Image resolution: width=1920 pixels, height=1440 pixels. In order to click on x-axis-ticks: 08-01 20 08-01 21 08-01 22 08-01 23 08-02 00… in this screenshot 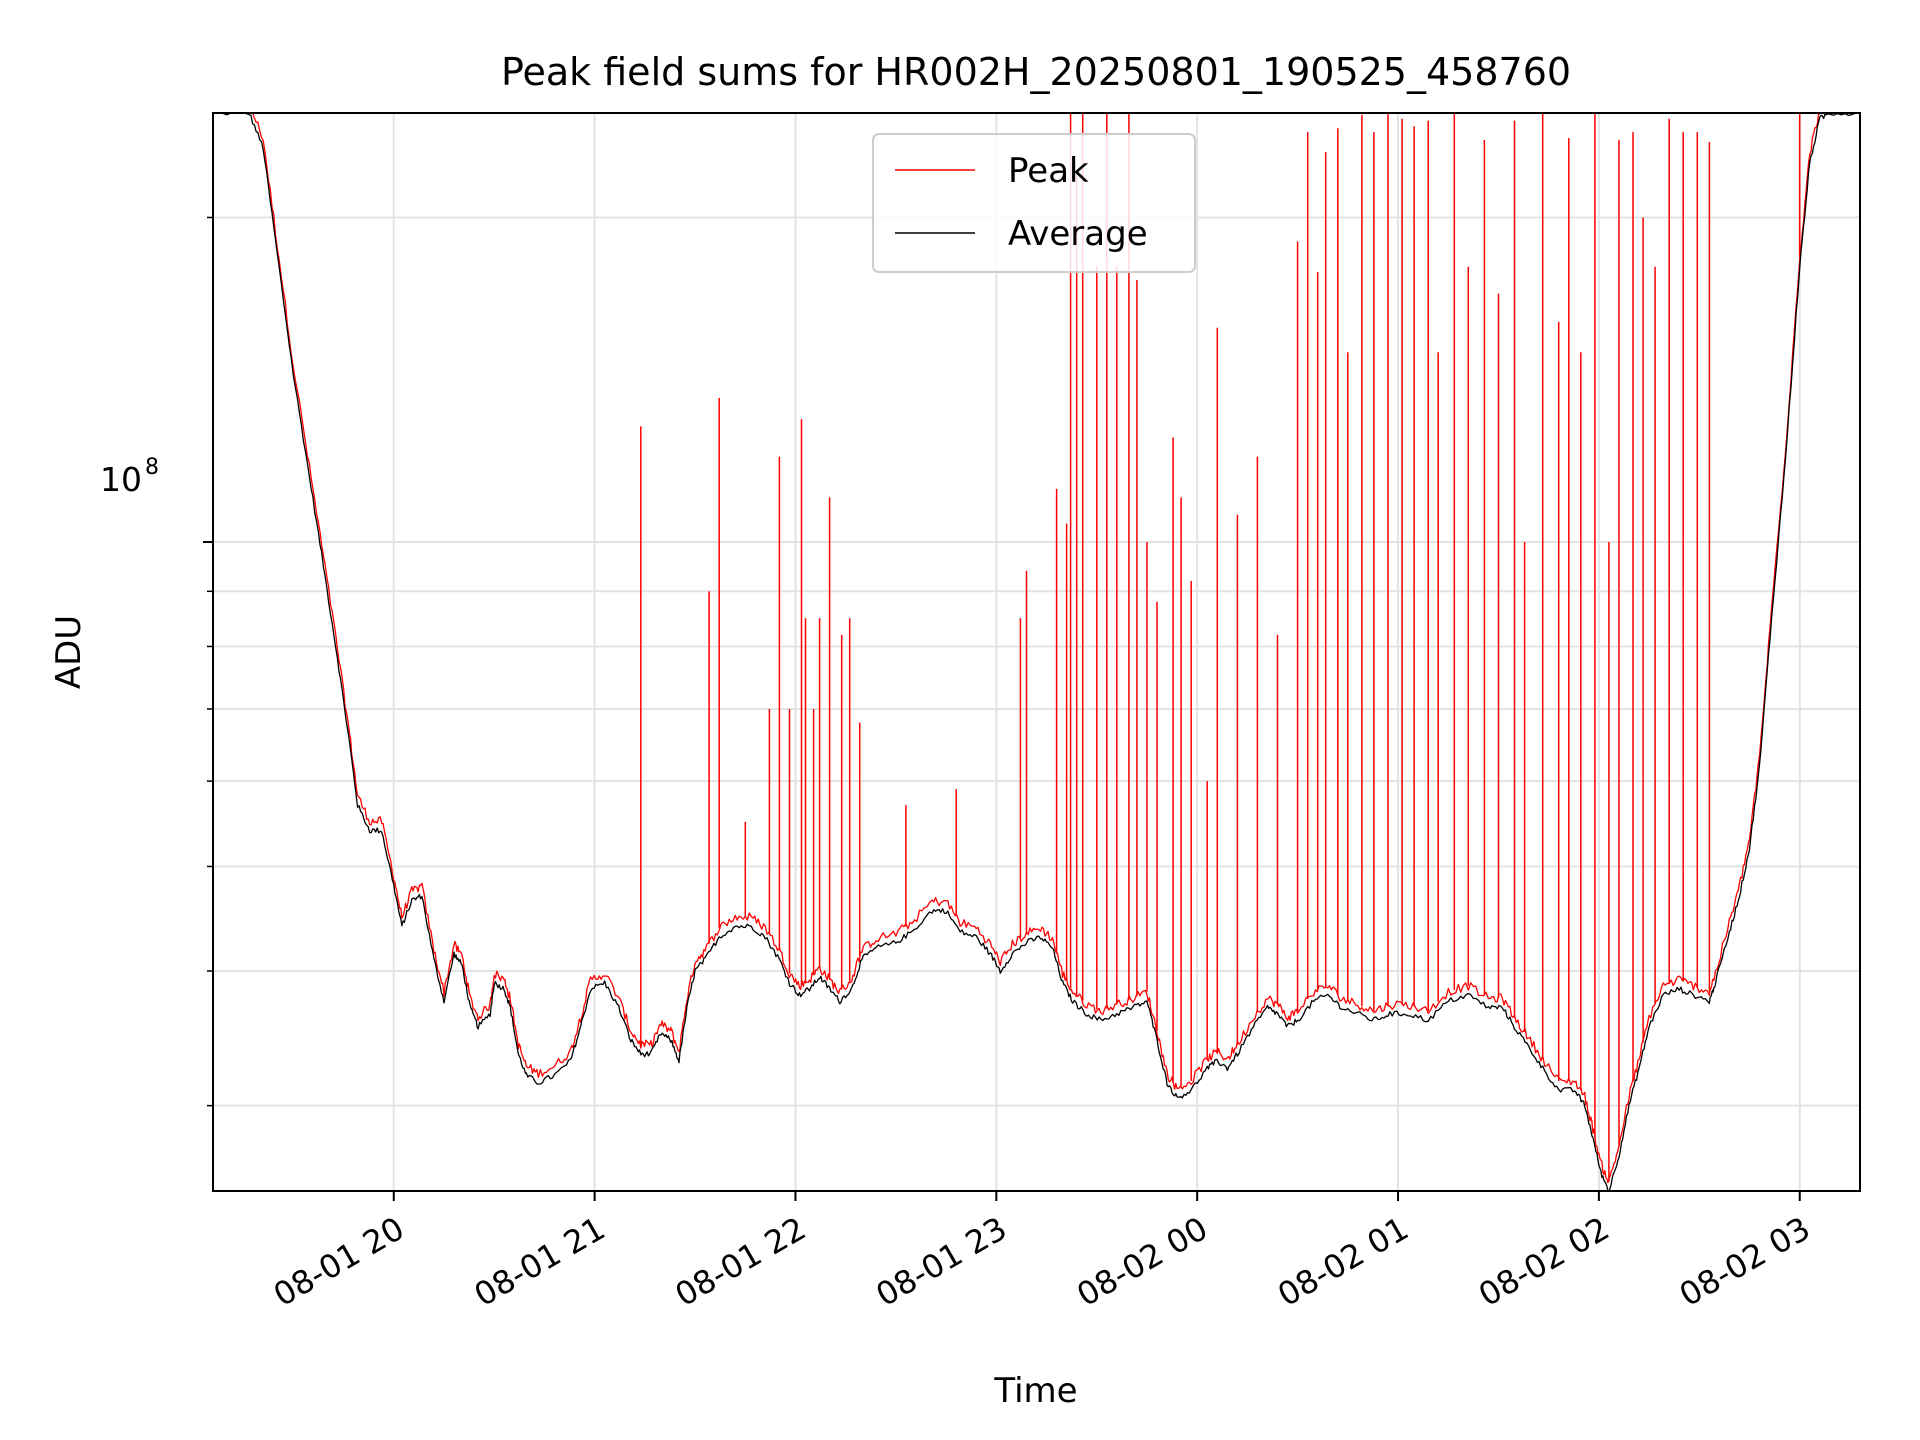, I will do `click(1042, 1252)`.